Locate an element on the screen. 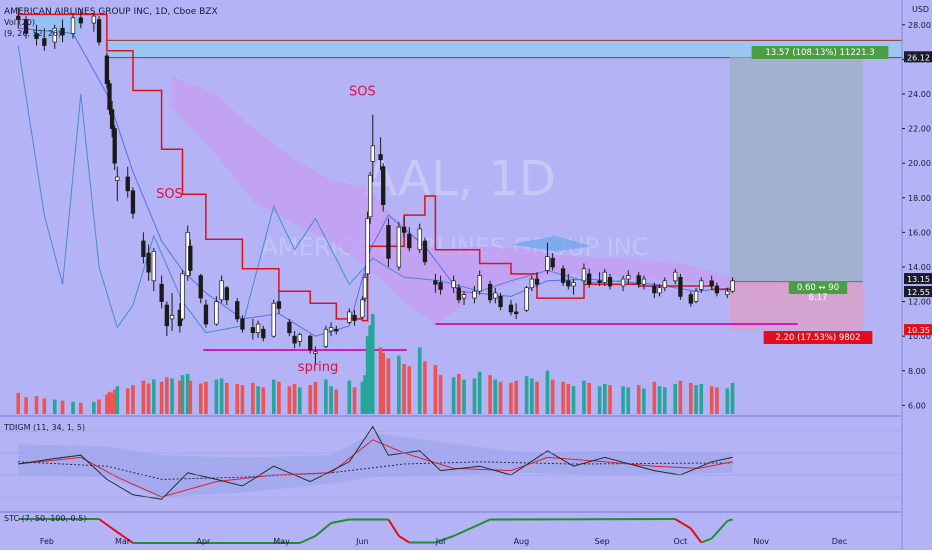  time-axis: Feb Mar Apr May Jun Jul Aug Sep Oct Nov Dec is located at coordinates (443, 541).